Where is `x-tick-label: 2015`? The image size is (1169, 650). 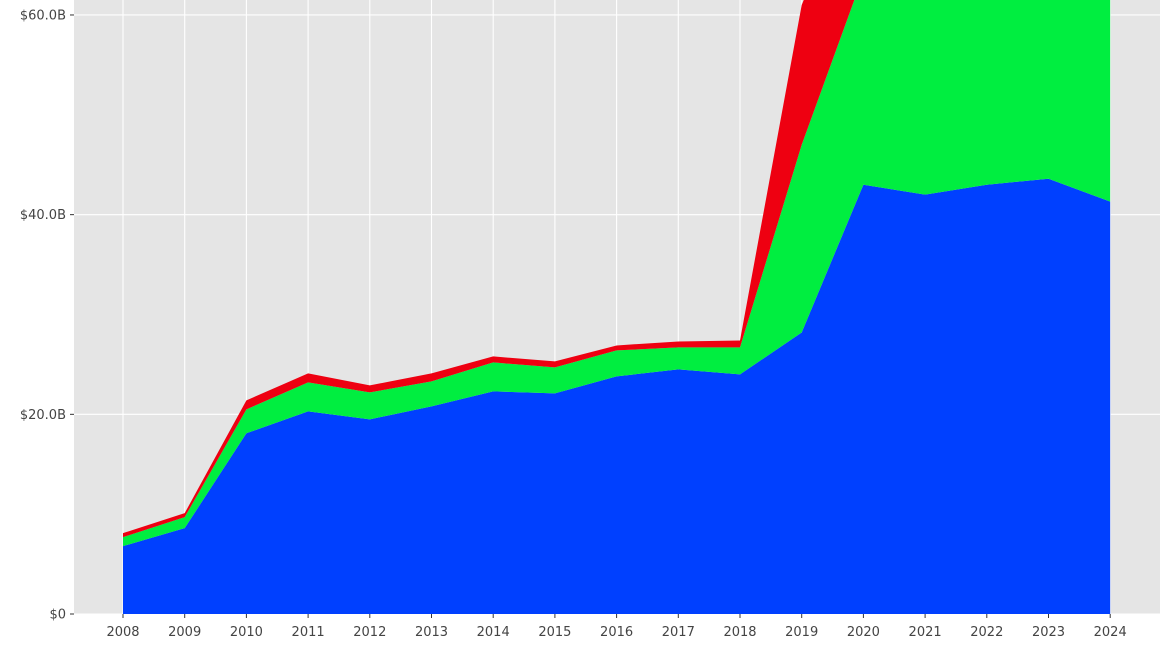
x-tick-label: 2015 is located at coordinates (554, 632).